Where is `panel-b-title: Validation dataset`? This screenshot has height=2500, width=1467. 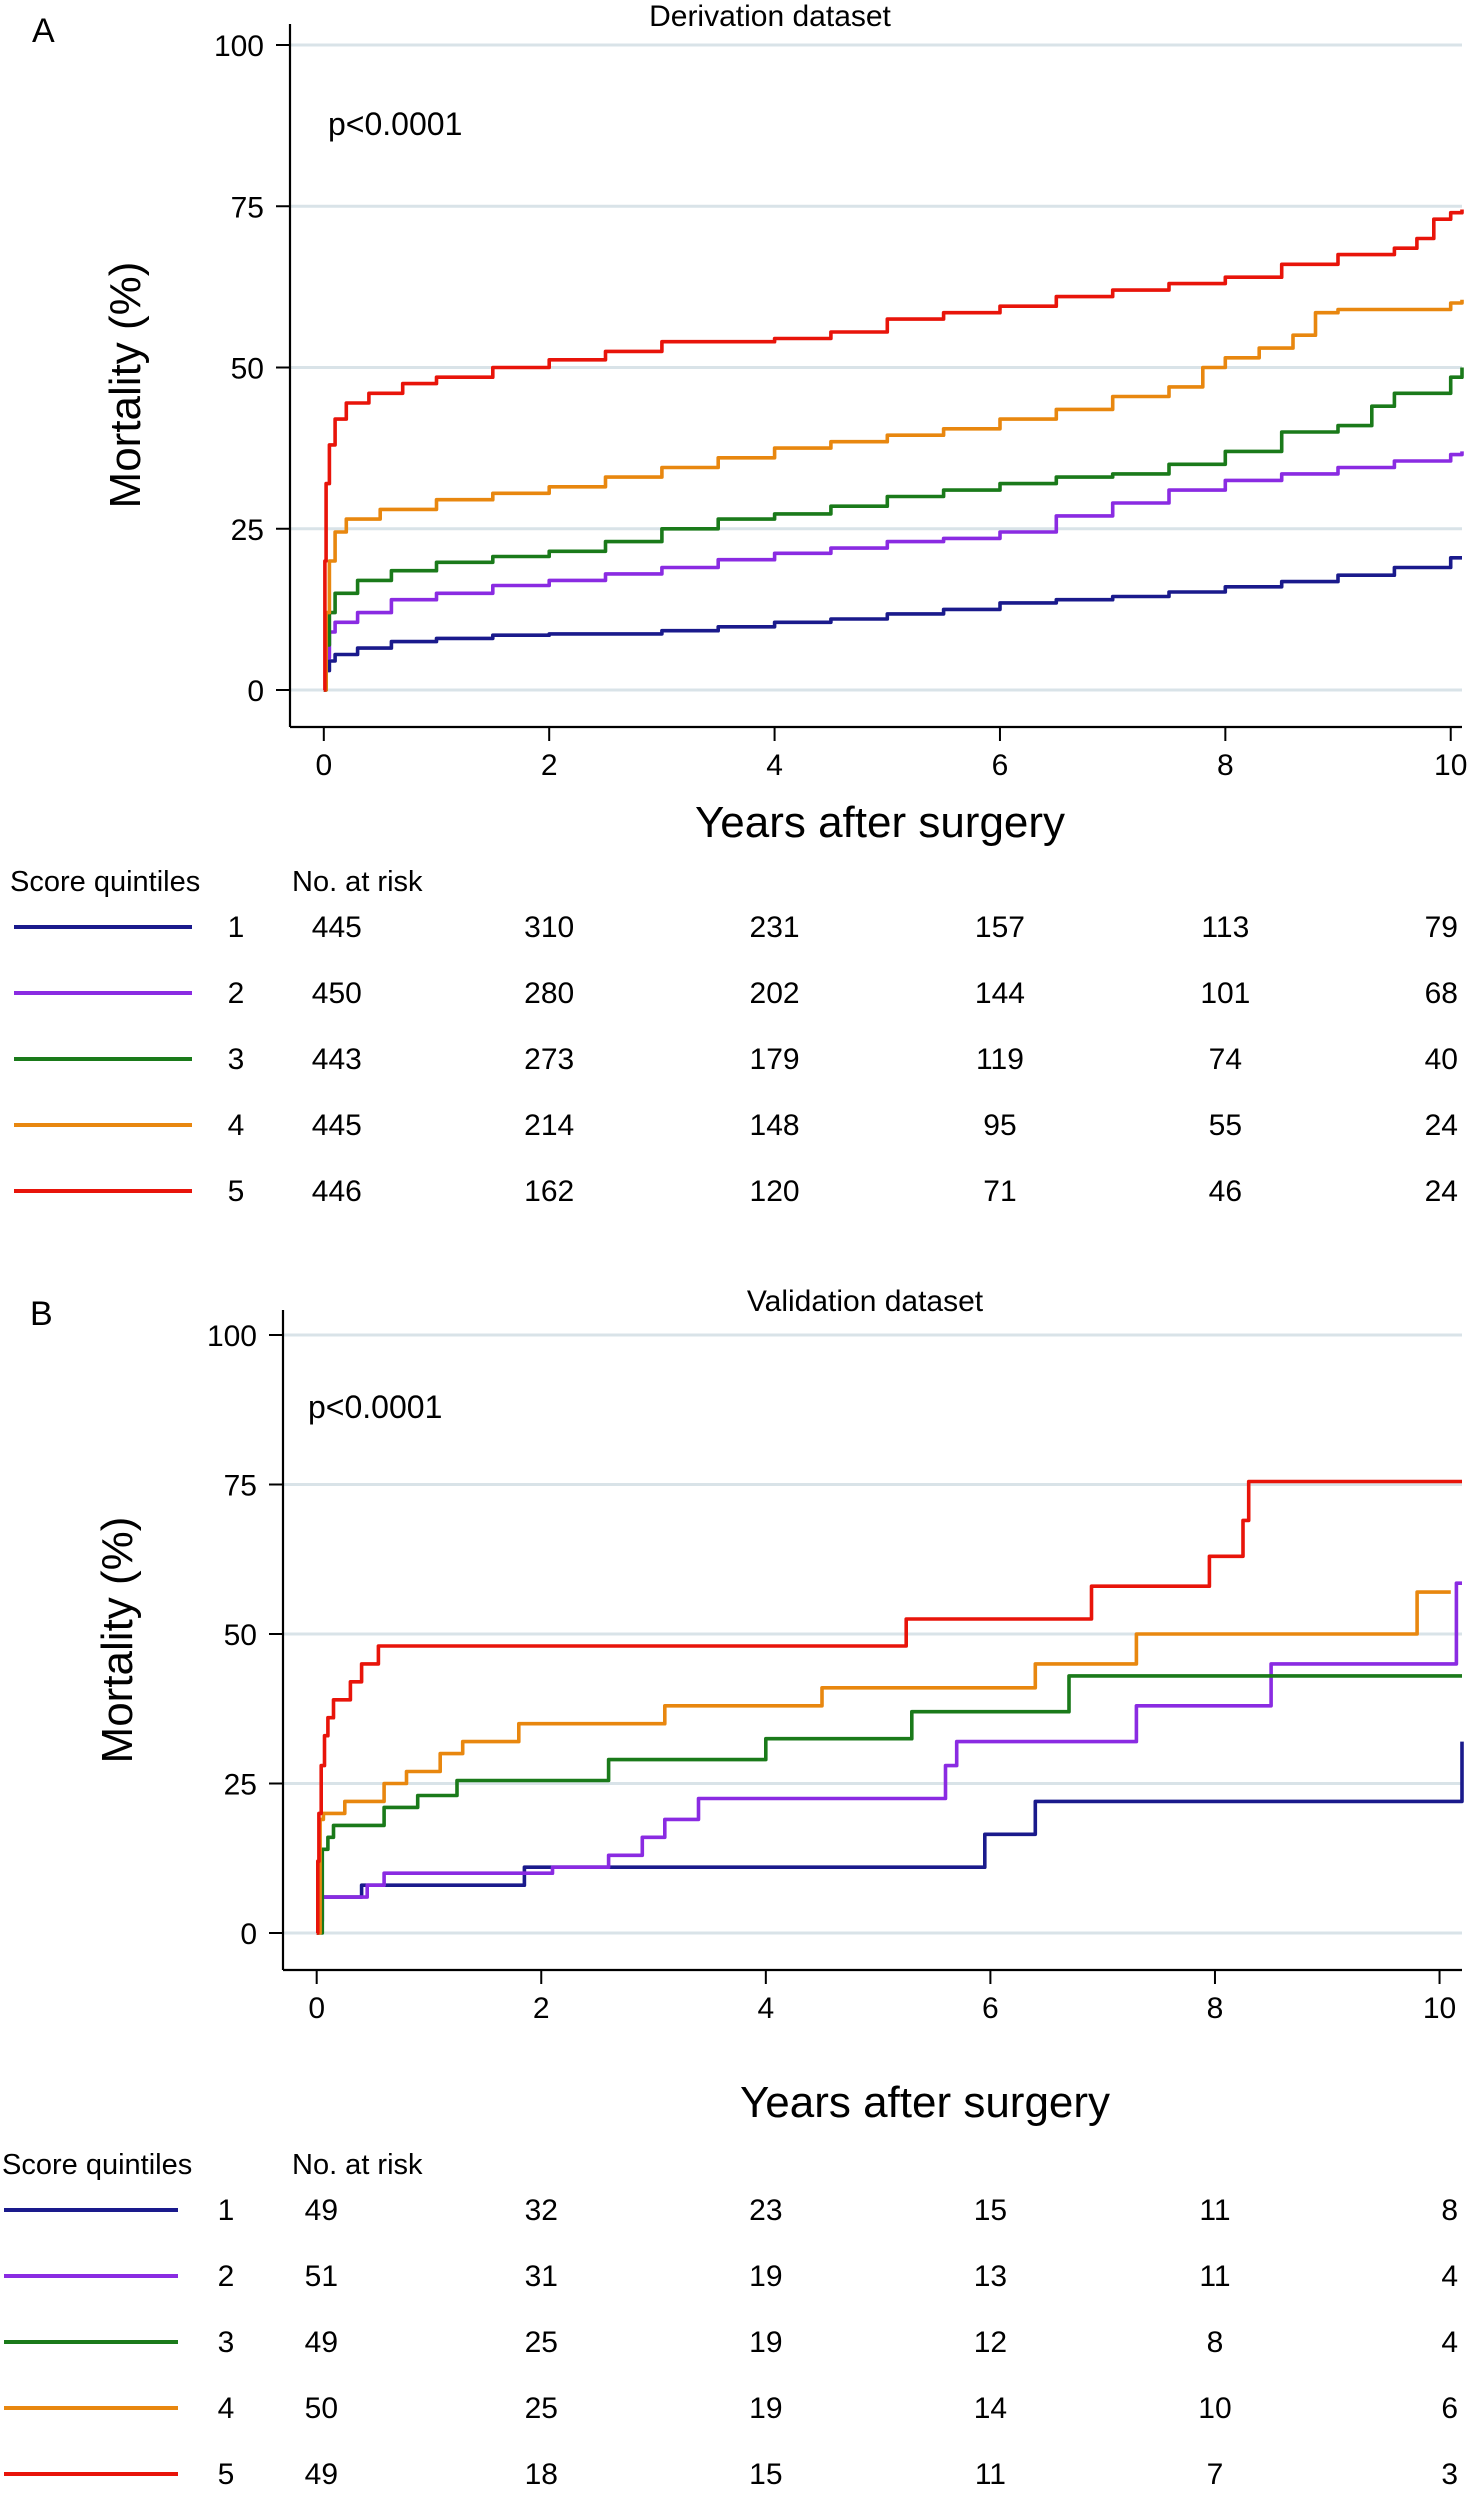 panel-b-title: Validation dataset is located at coordinates (865, 1301).